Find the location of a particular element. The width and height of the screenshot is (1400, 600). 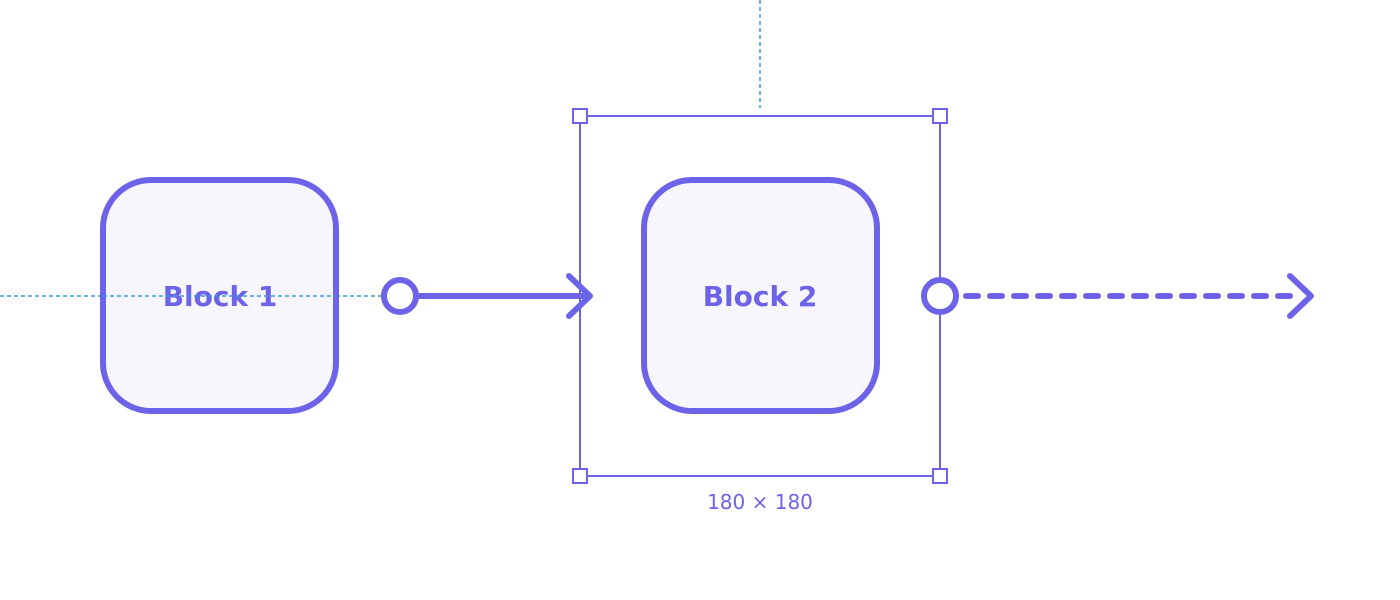

resize-handle-bottom-right is located at coordinates (940, 476).